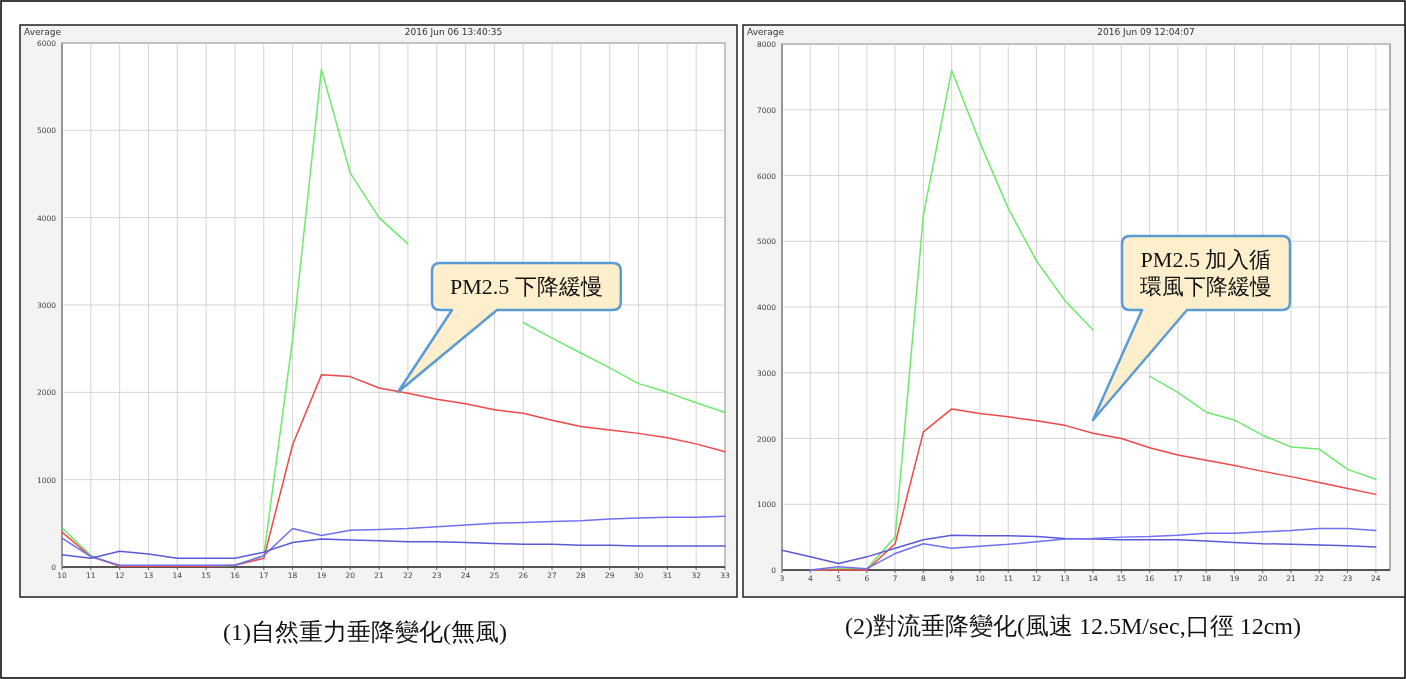 Image resolution: width=1406 pixels, height=679 pixels. Describe the element at coordinates (1146, 32) in the screenshot. I see `text: 2016 Jun 09 12:04:07` at that location.